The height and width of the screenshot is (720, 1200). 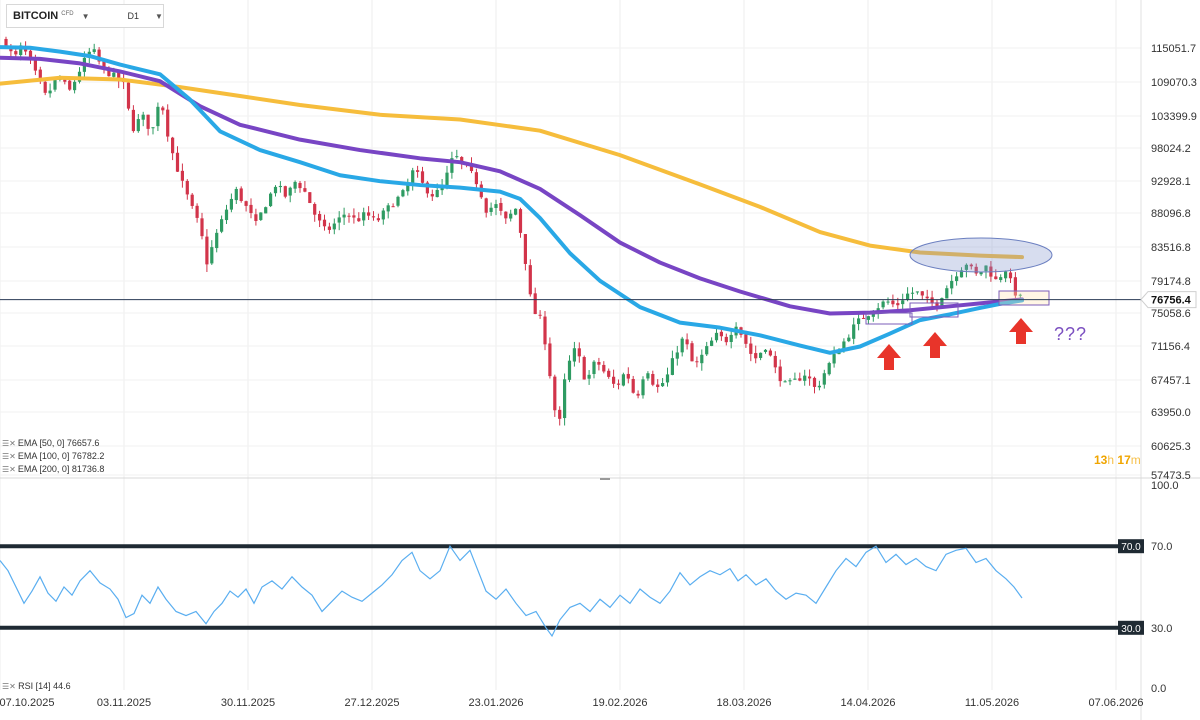 What do you see at coordinates (1124, 460) in the screenshot?
I see `timer-minutes: 17` at bounding box center [1124, 460].